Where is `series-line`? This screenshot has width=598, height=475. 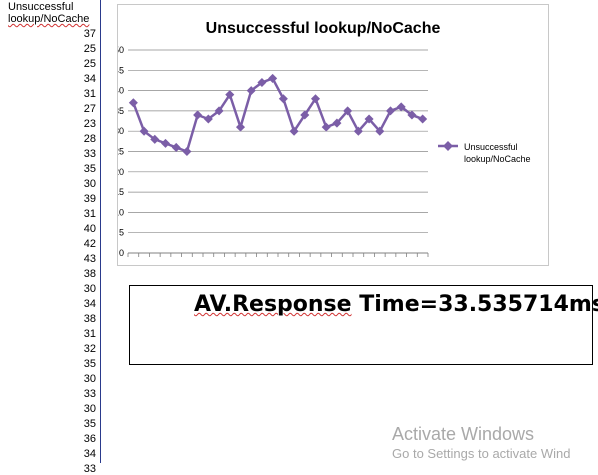
series-line is located at coordinates (278, 115).